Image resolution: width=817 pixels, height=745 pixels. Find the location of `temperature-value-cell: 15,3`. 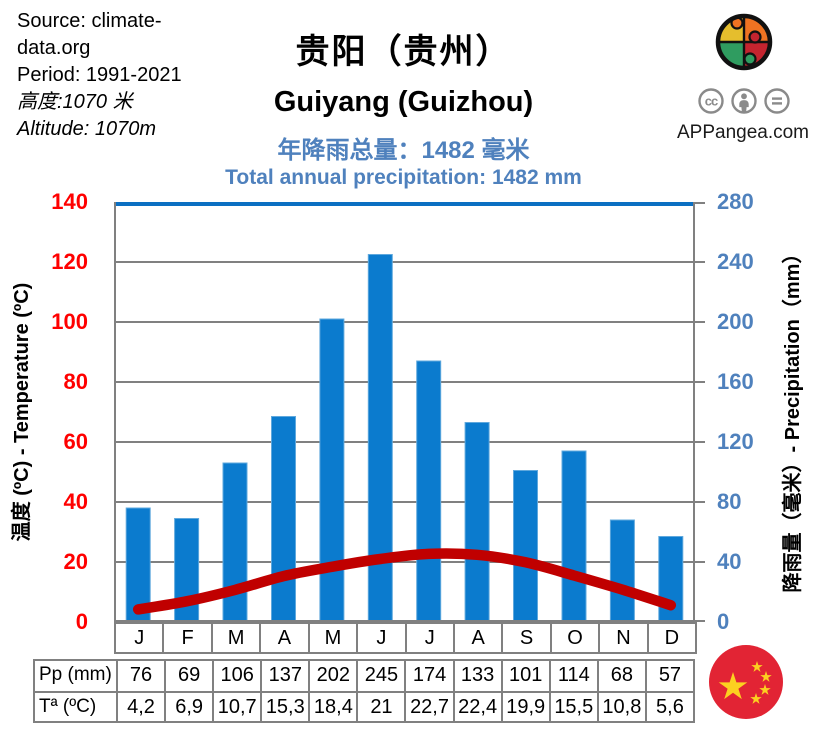

temperature-value-cell: 15,3 is located at coordinates (284, 706).